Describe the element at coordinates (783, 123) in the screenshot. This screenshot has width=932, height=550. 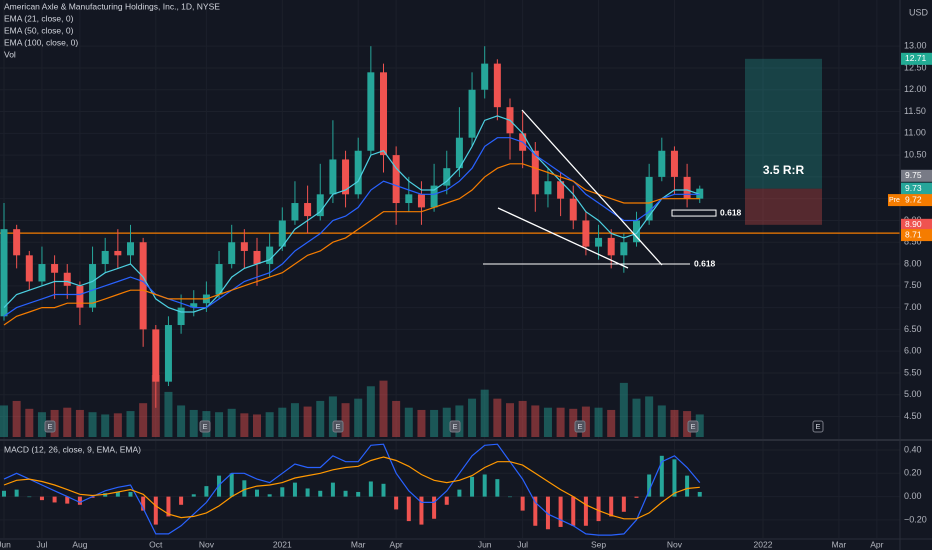
I see `profit-zone` at that location.